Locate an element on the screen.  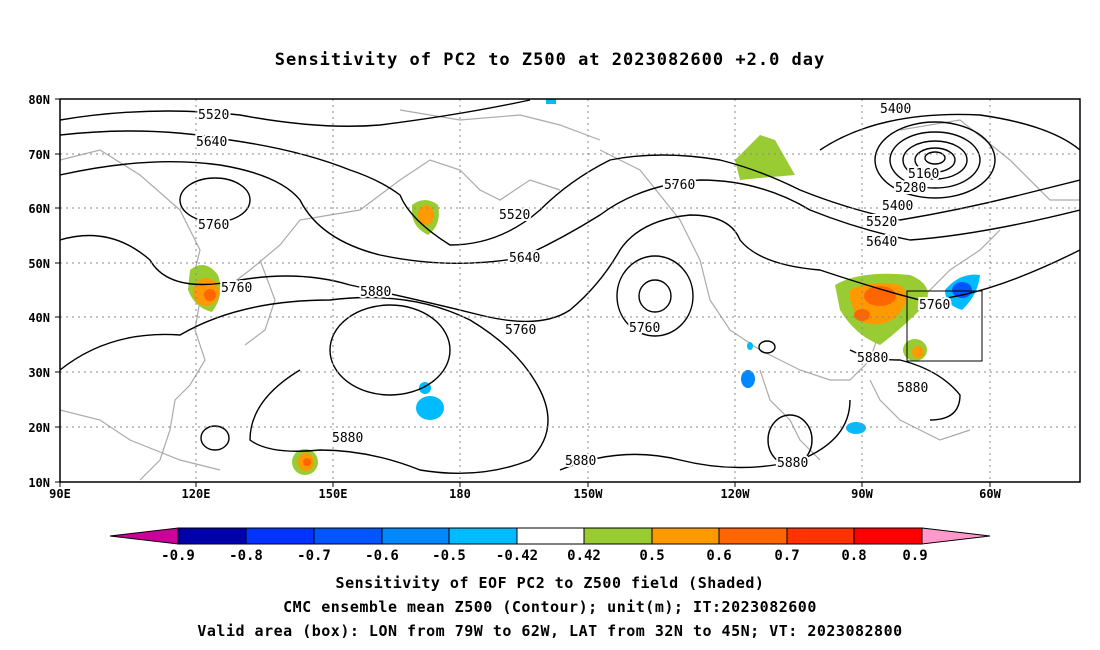
lon-label: 120W is located at coordinates (736, 494).